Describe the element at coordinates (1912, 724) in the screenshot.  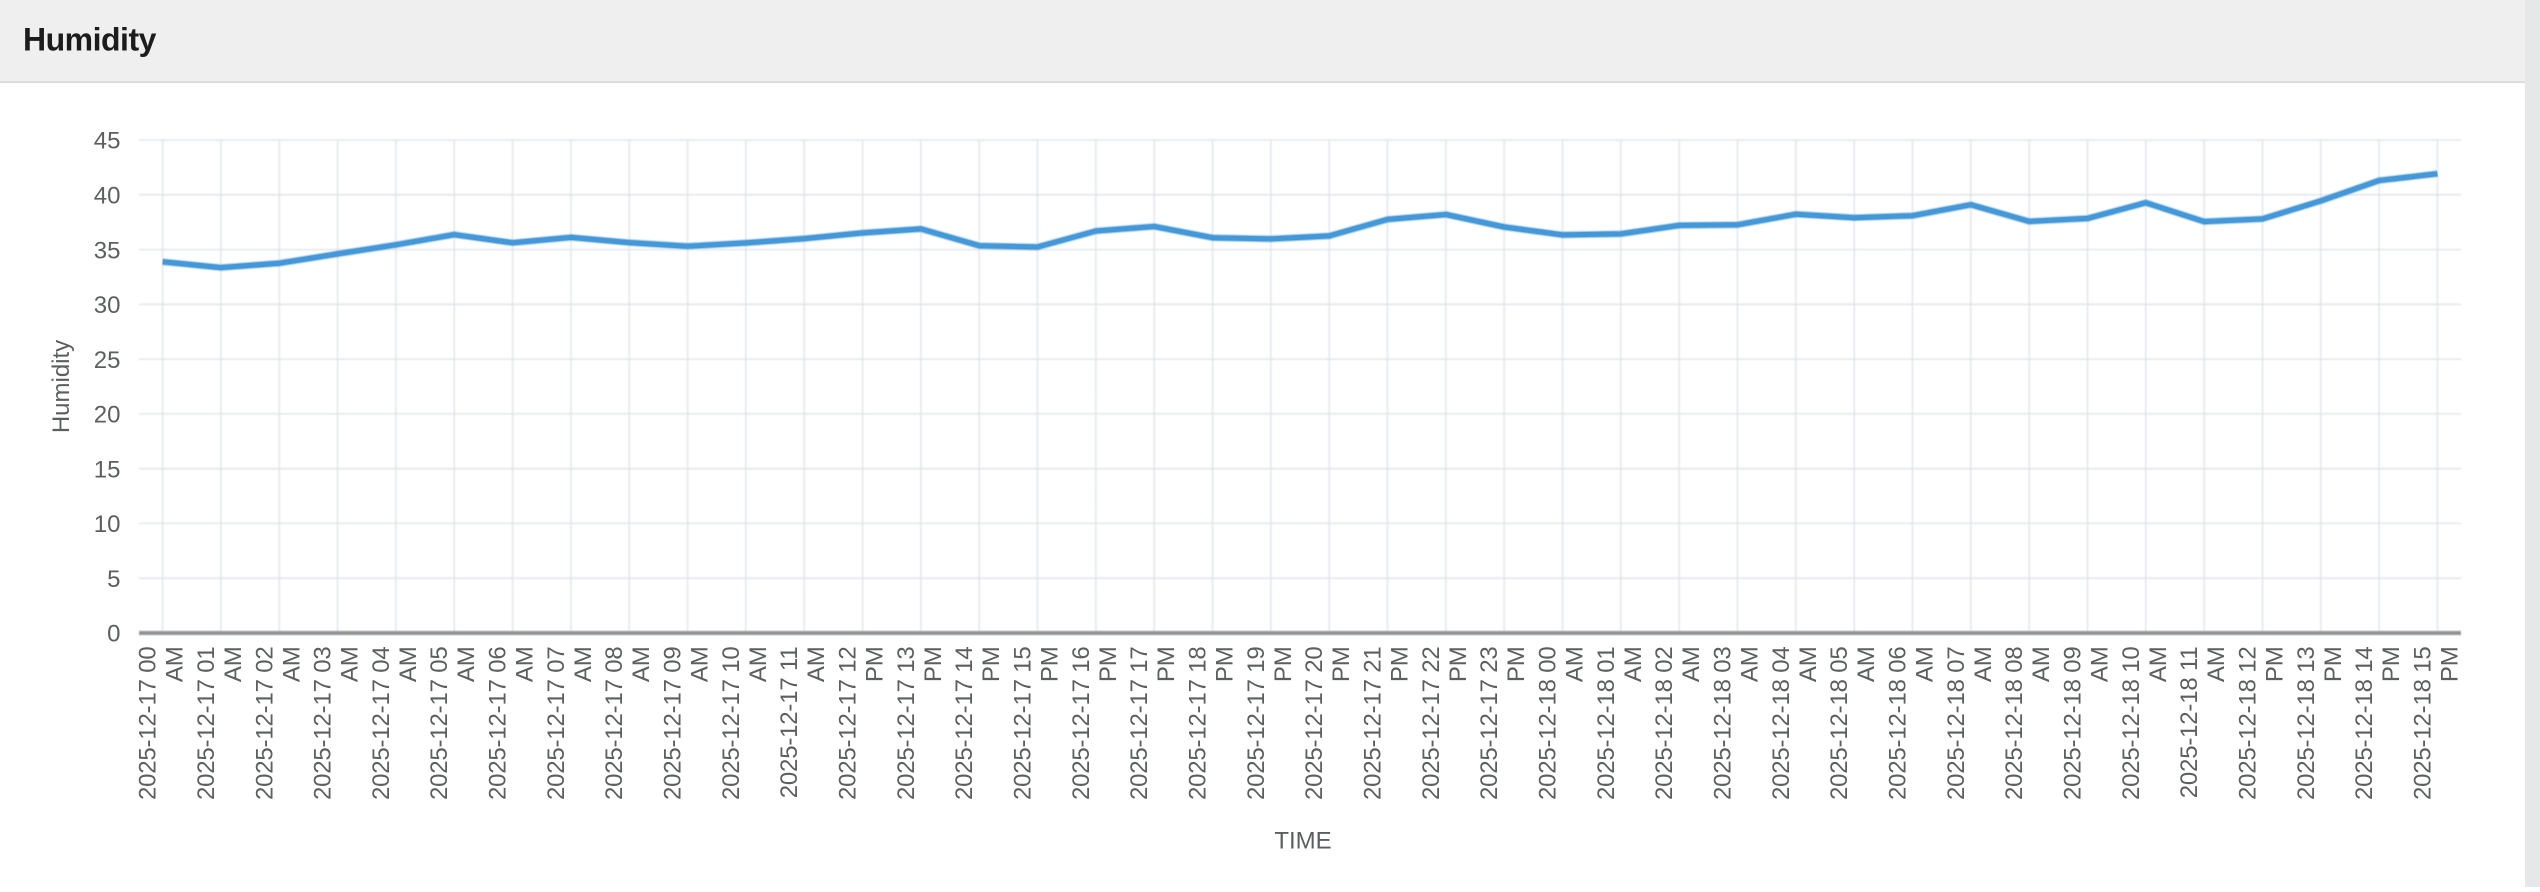
I see `svg-text: 2025-12-18 06AM` at that location.